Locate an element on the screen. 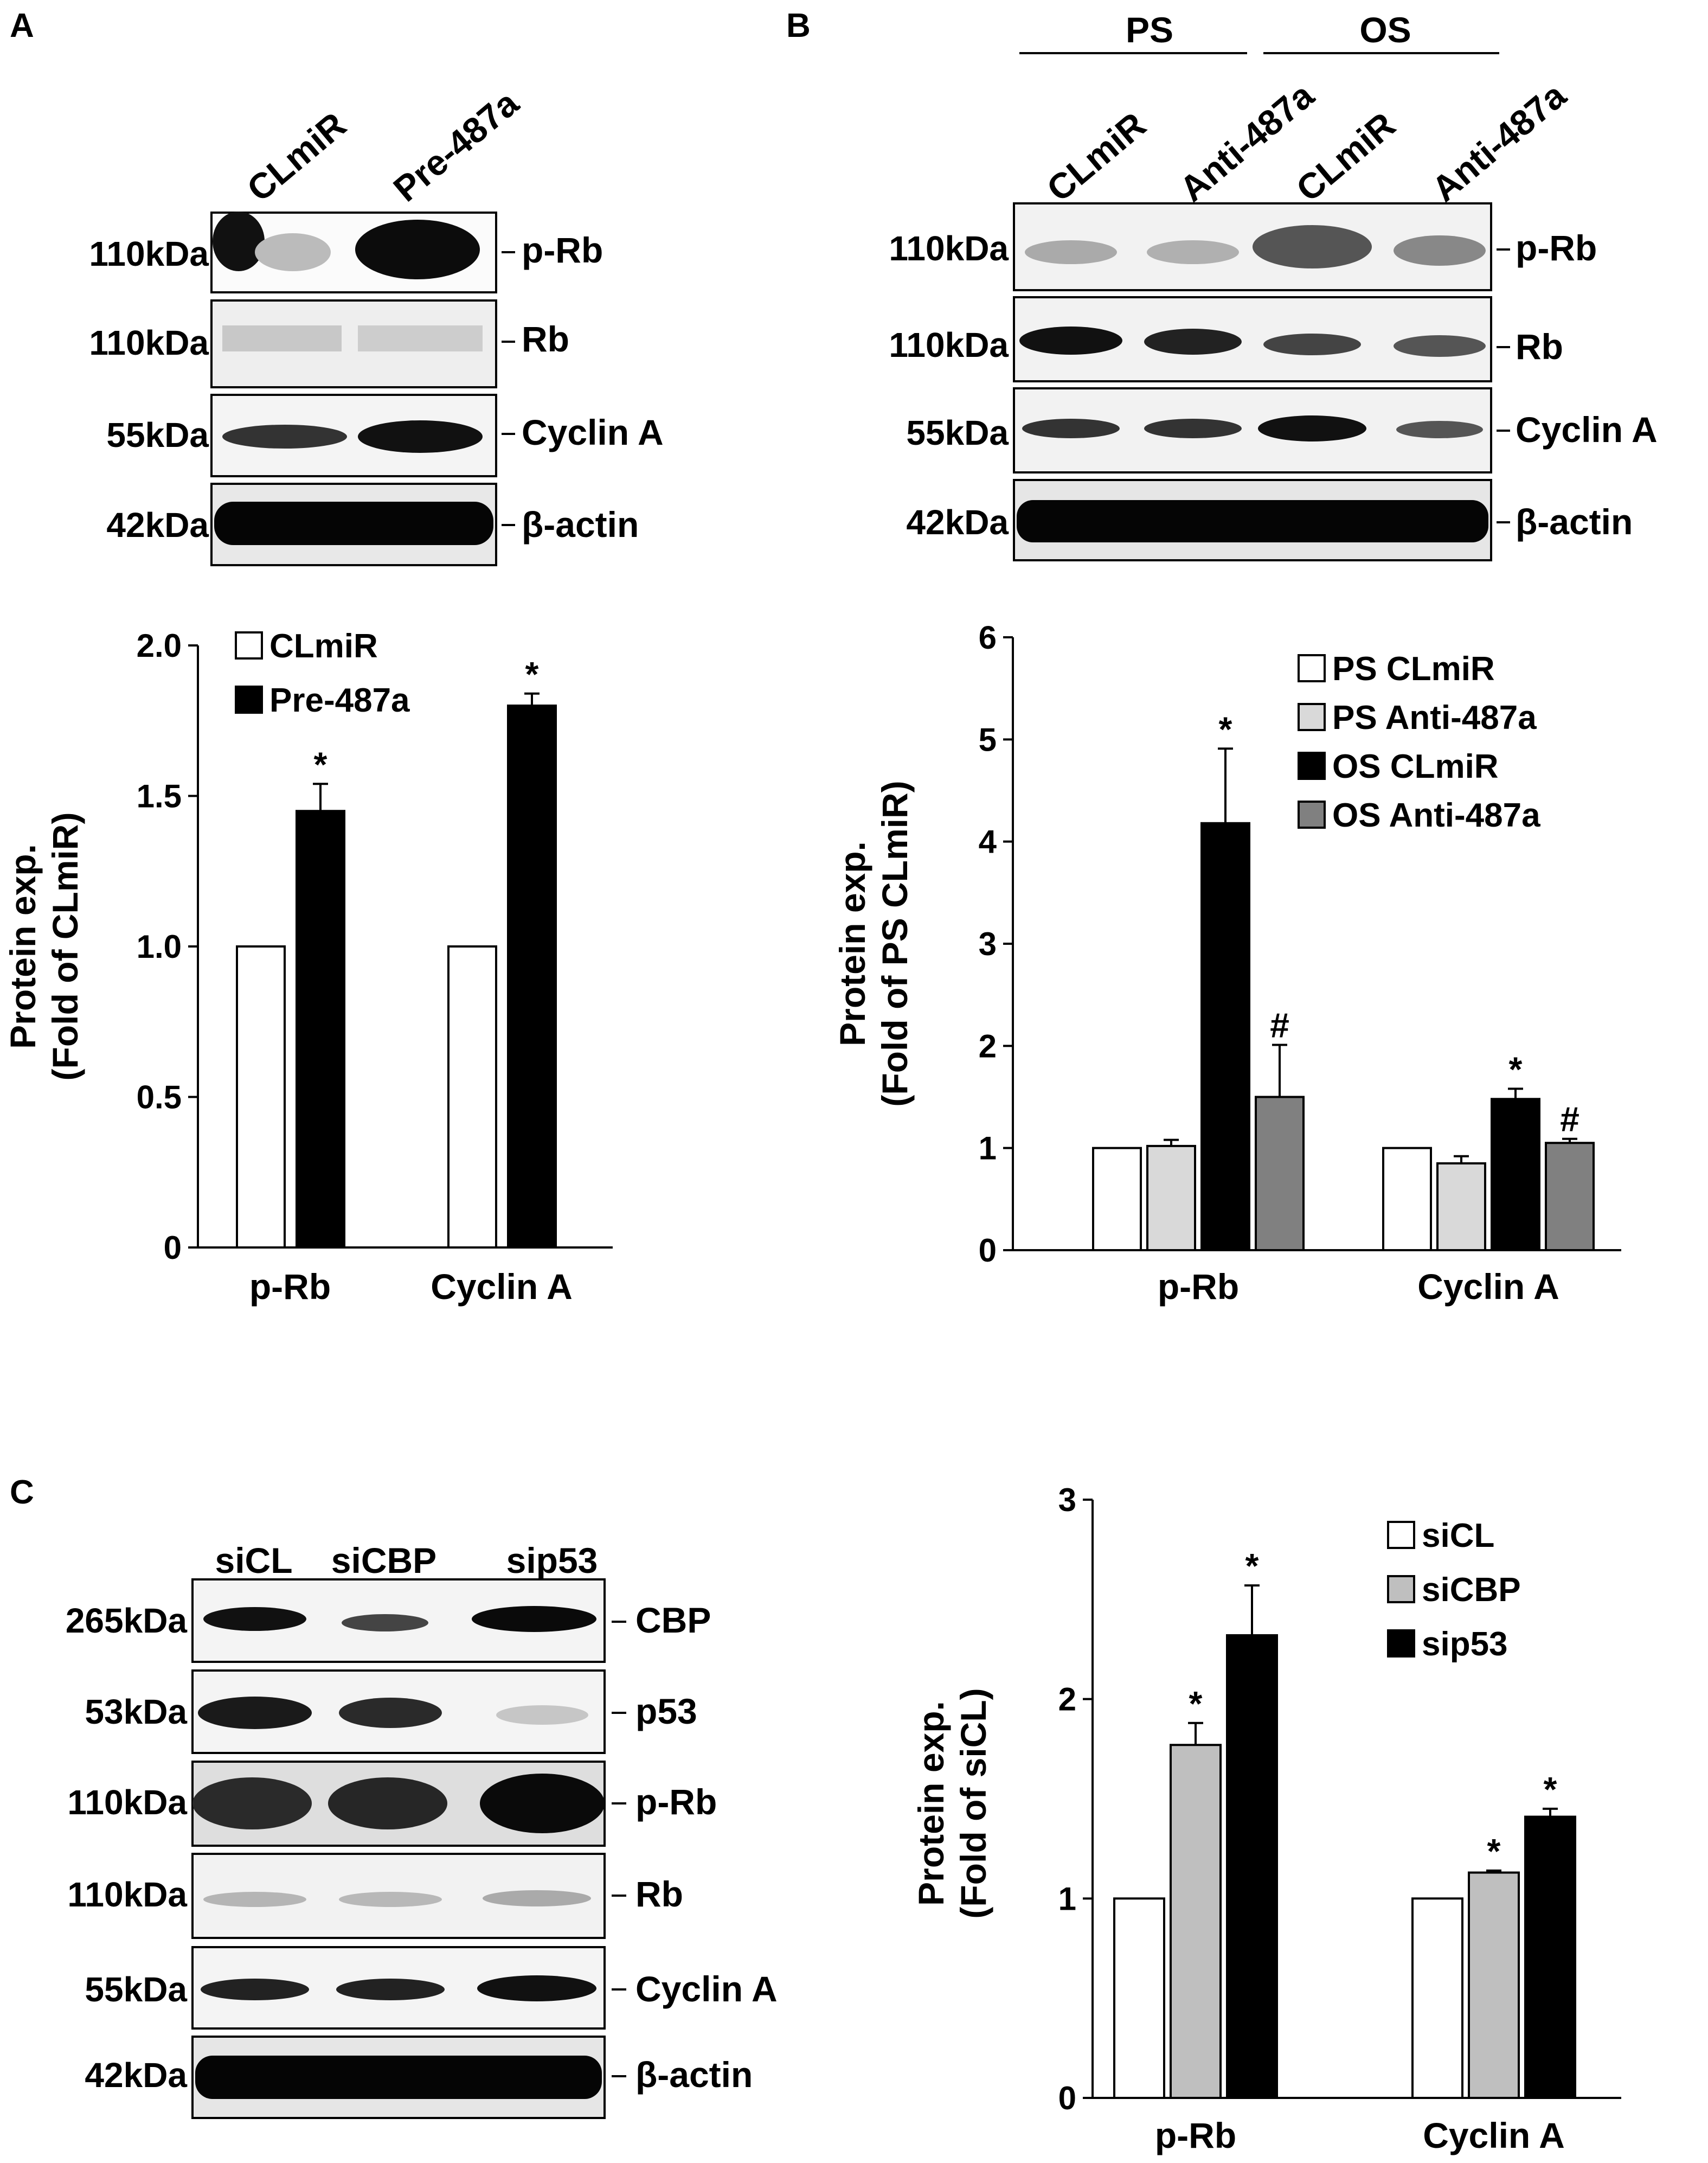 The width and height of the screenshot is (1708, 2163). legend-label: sip53 is located at coordinates (1465, 1644).